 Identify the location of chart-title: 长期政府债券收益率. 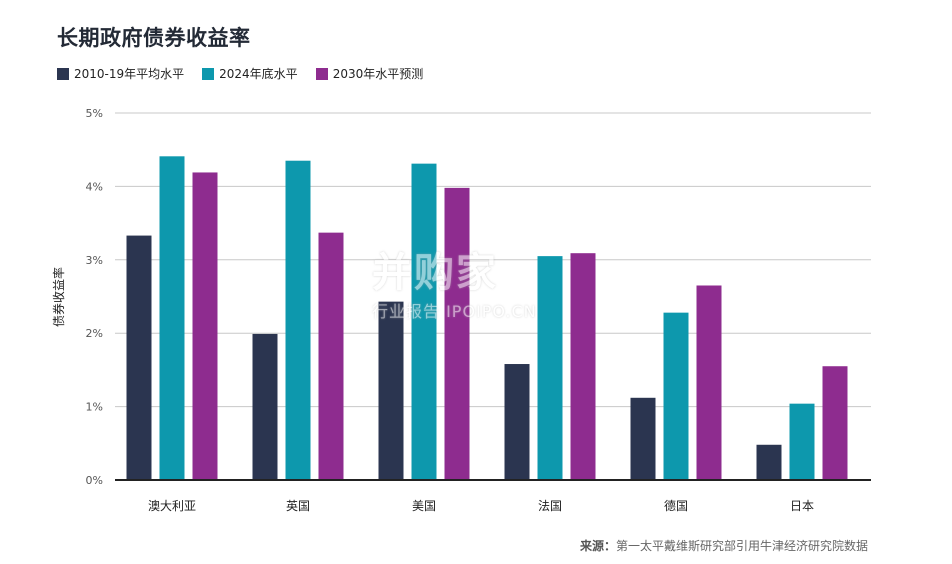
(154, 38).